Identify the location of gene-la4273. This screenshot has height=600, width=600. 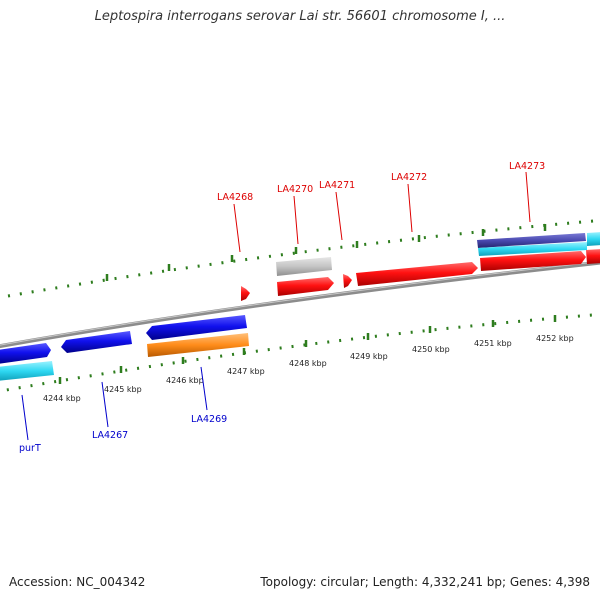
(533, 261).